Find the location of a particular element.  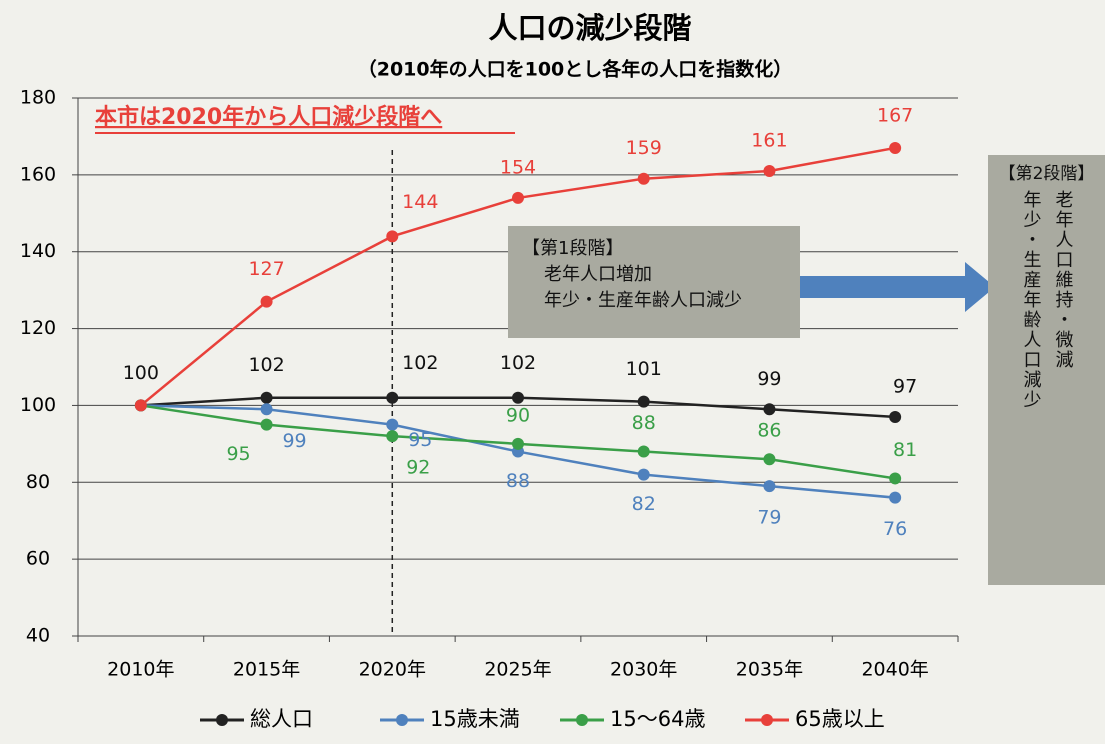

y-tick-label: 100 is located at coordinates (38, 405).